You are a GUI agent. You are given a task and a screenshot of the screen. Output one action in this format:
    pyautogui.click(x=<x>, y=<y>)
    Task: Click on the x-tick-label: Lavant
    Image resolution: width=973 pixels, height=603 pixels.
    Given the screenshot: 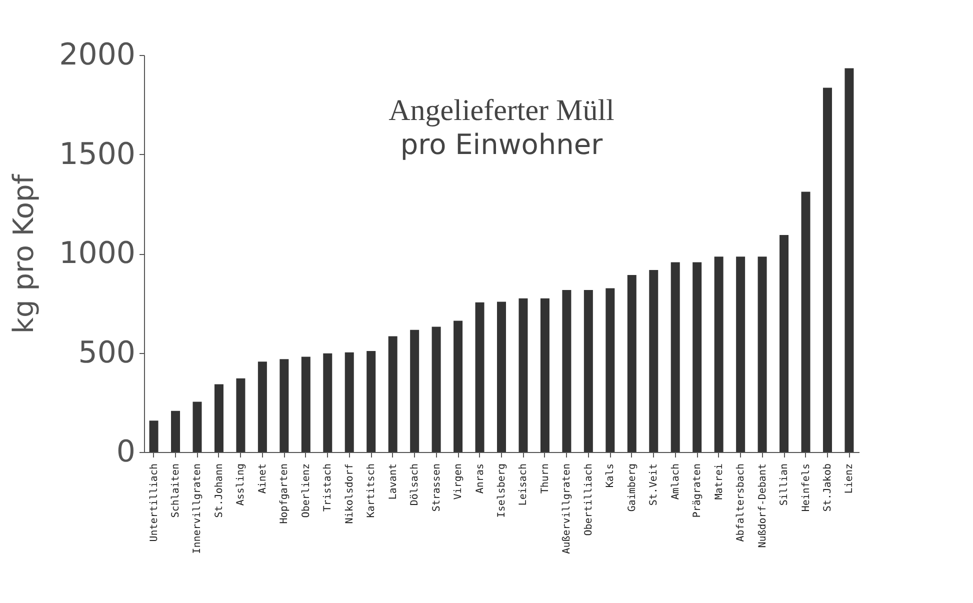 What is the action you would take?
    pyautogui.click(x=393, y=482)
    